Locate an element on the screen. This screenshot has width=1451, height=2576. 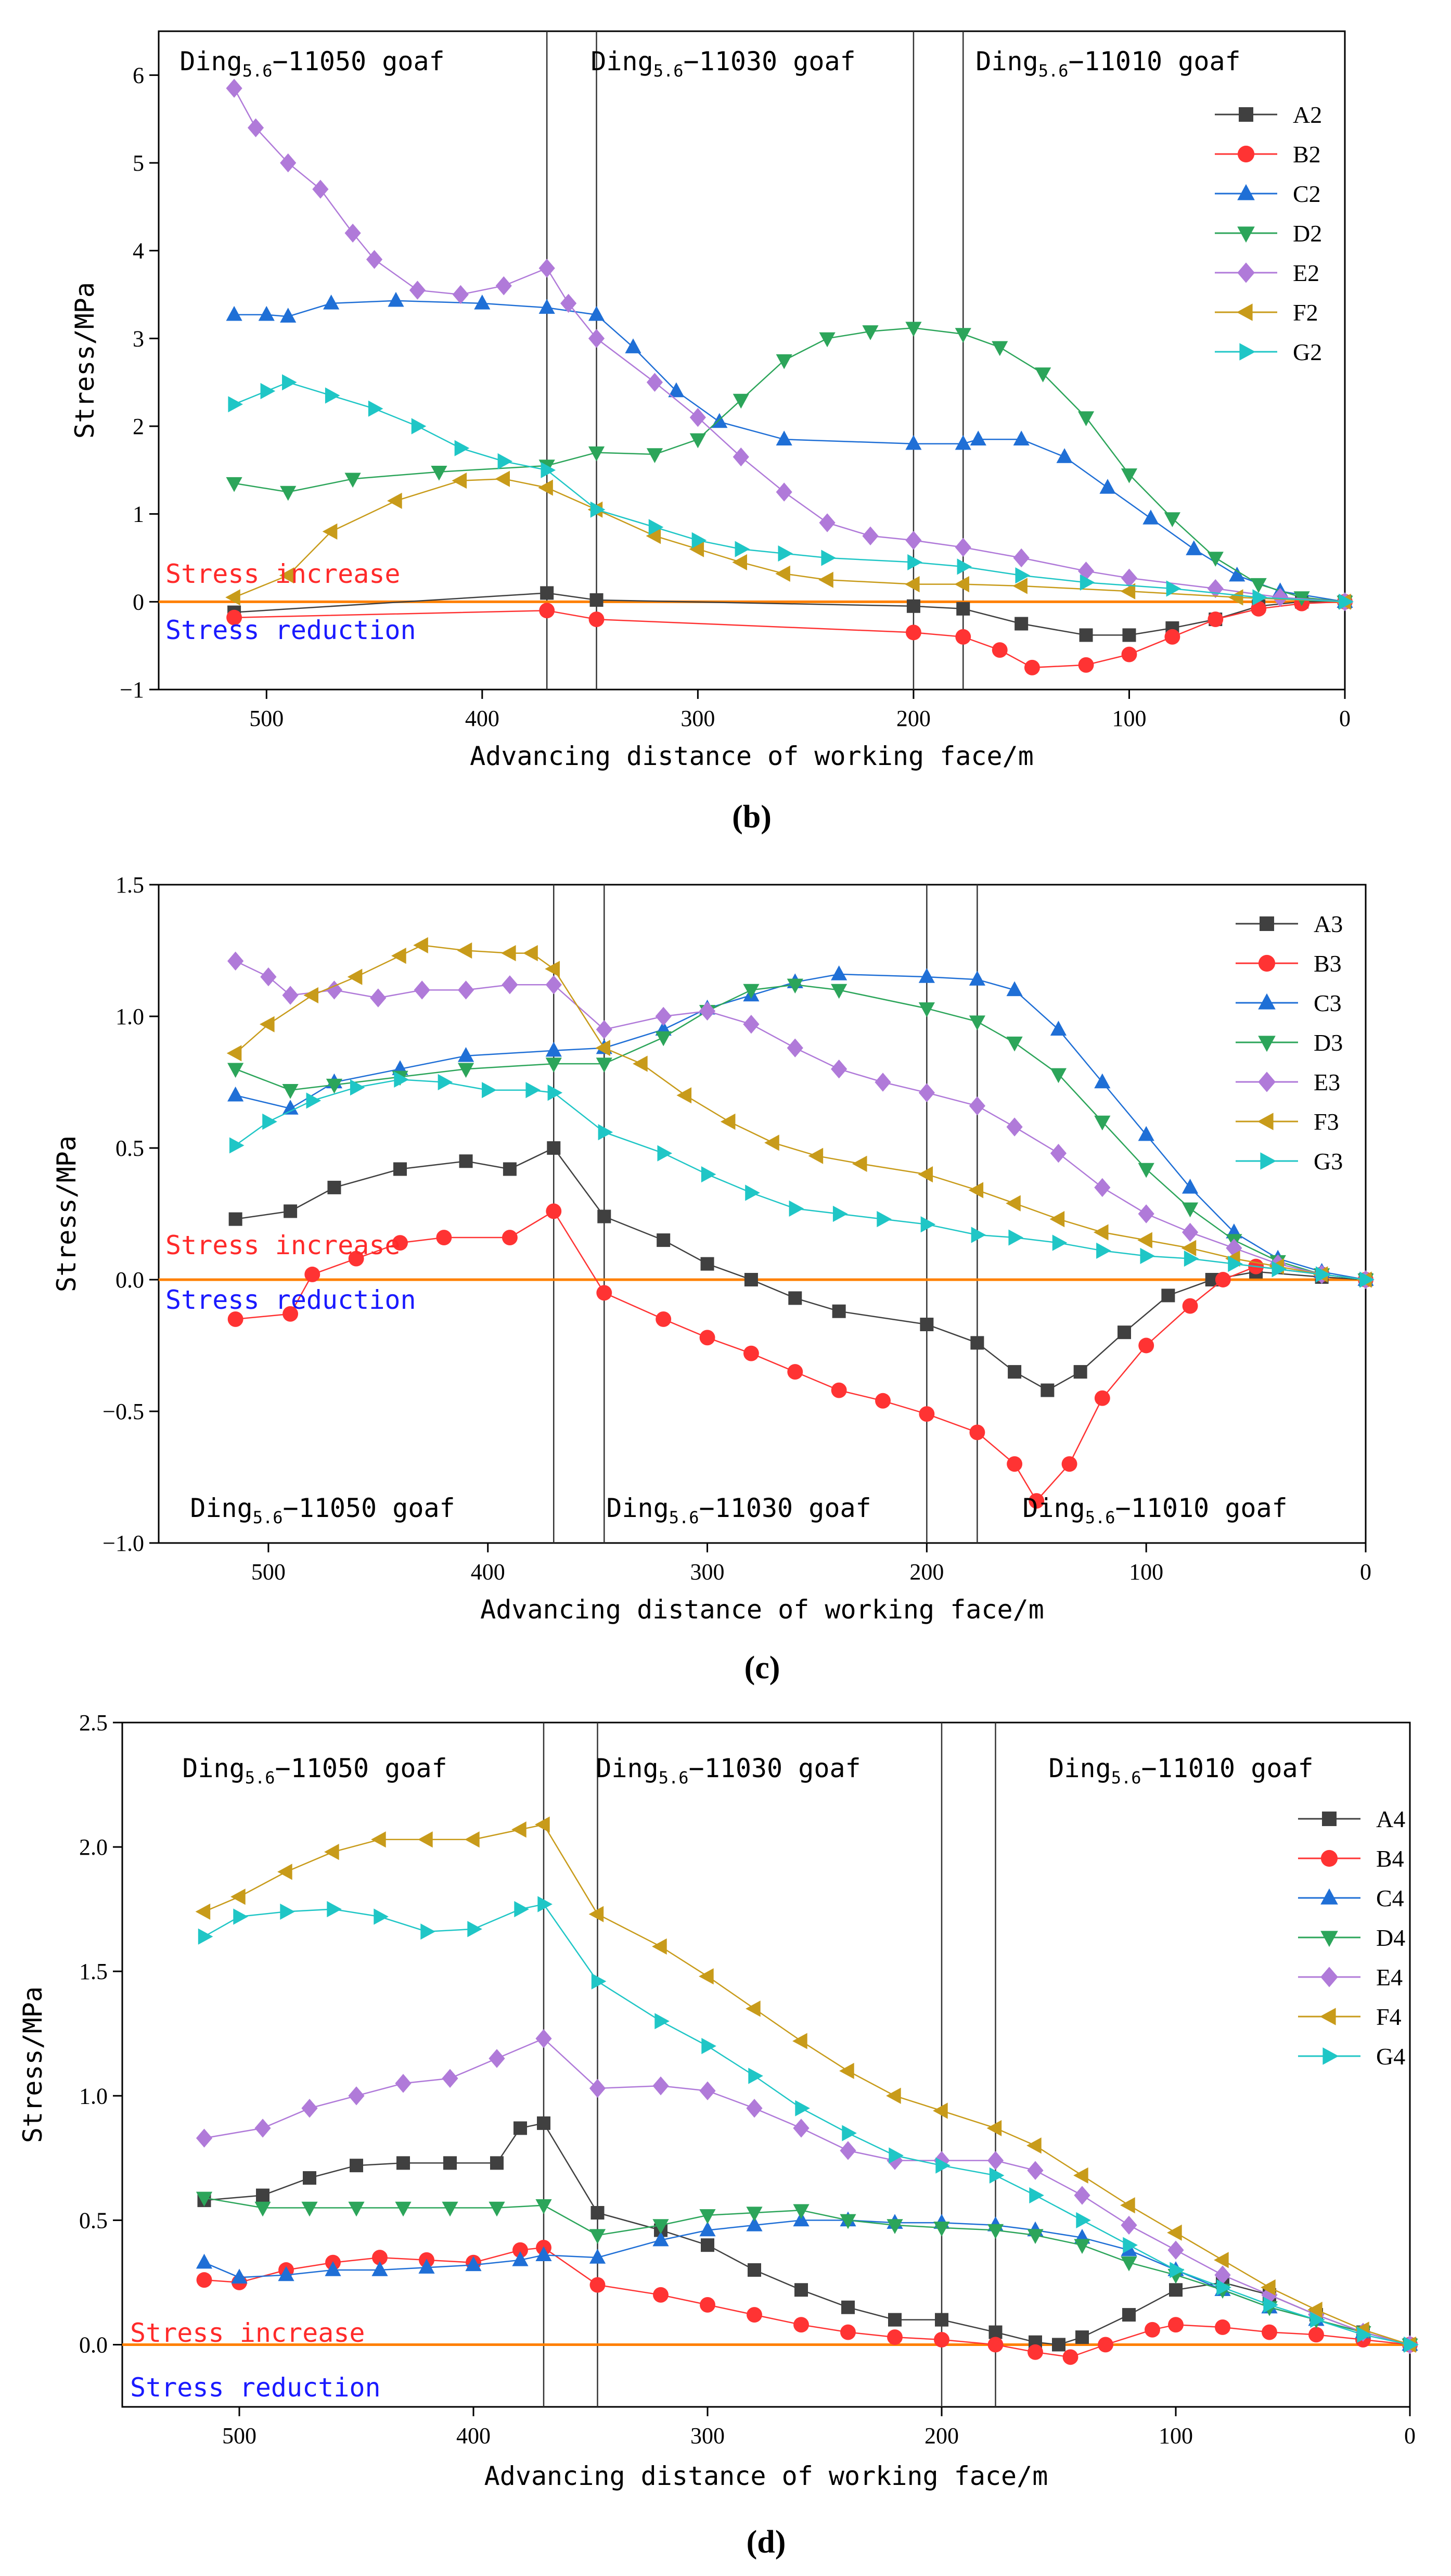
boundary-group is located at coordinates (769, 2065).